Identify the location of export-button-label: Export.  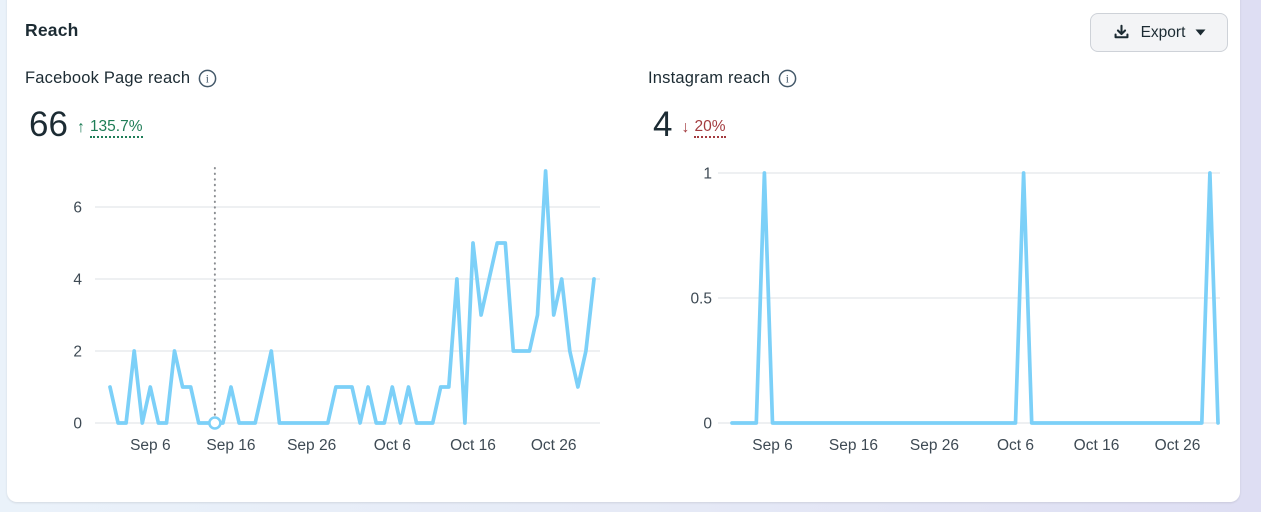
(1163, 32).